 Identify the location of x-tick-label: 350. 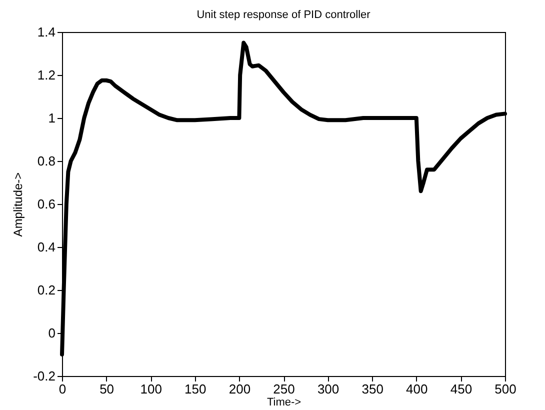
(373, 389).